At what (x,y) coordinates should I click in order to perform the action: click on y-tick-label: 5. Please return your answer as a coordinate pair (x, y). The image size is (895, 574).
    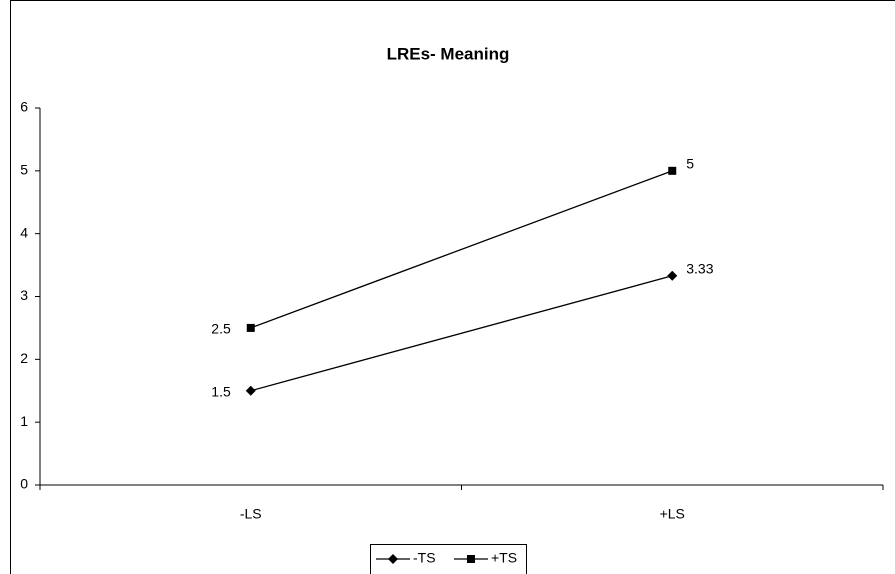
    Looking at the image, I should click on (24, 170).